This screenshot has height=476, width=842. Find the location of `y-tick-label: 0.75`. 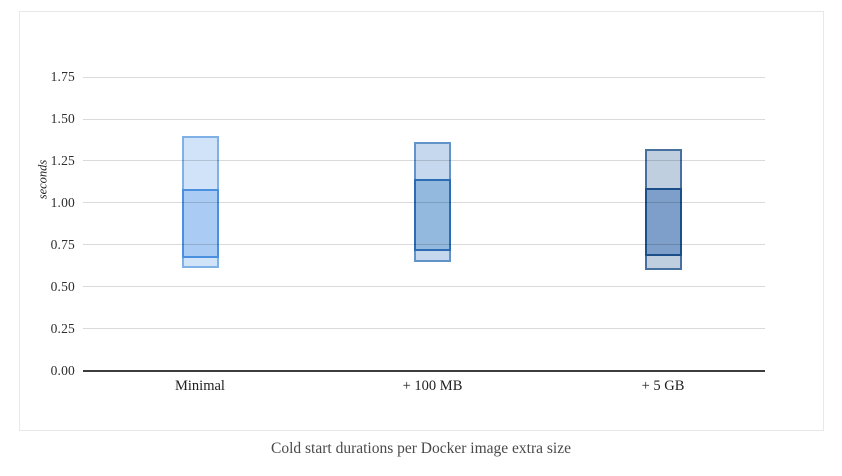

y-tick-label: 0.75 is located at coordinates (62, 244).